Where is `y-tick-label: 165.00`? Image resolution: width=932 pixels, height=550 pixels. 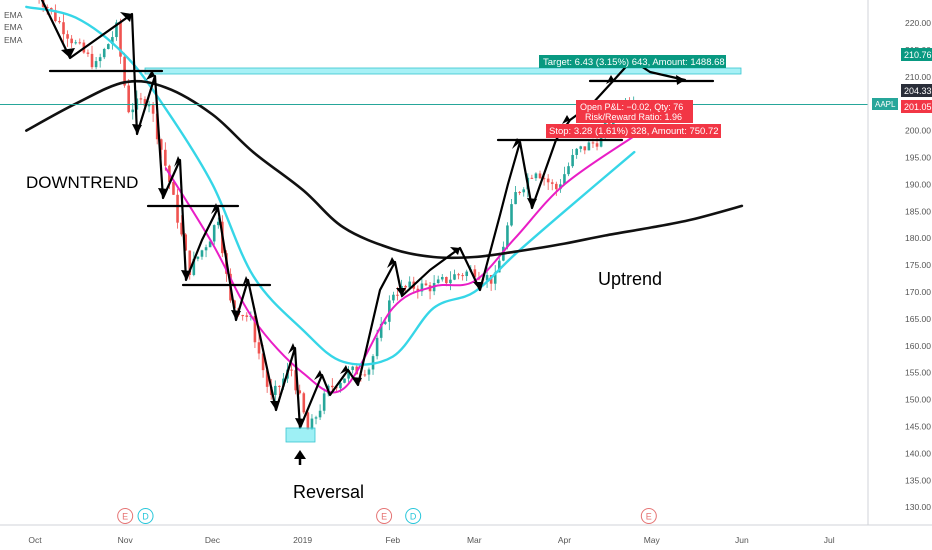 y-tick-label: 165.00 is located at coordinates (918, 319).